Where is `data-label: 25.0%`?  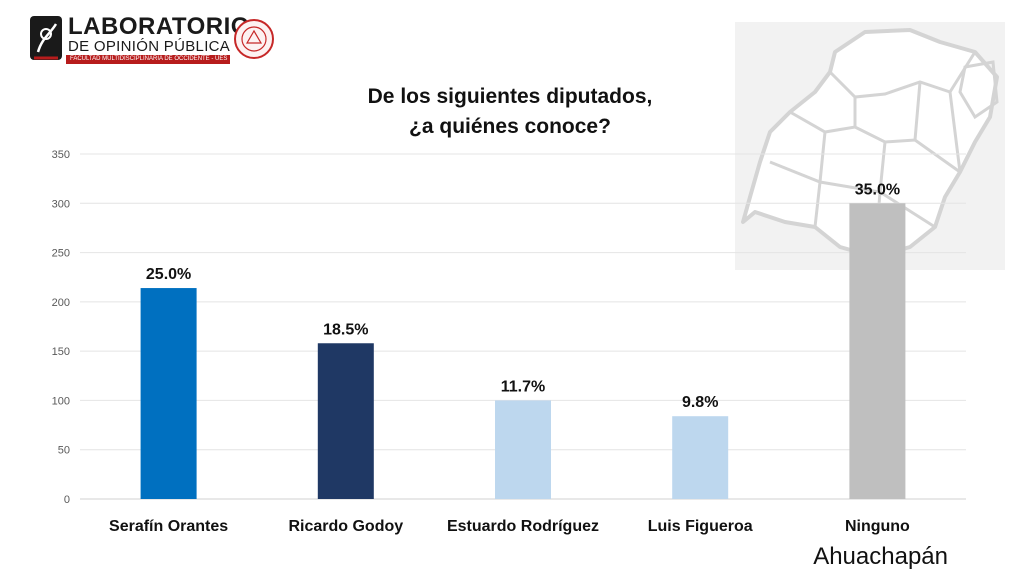 data-label: 25.0% is located at coordinates (168, 274).